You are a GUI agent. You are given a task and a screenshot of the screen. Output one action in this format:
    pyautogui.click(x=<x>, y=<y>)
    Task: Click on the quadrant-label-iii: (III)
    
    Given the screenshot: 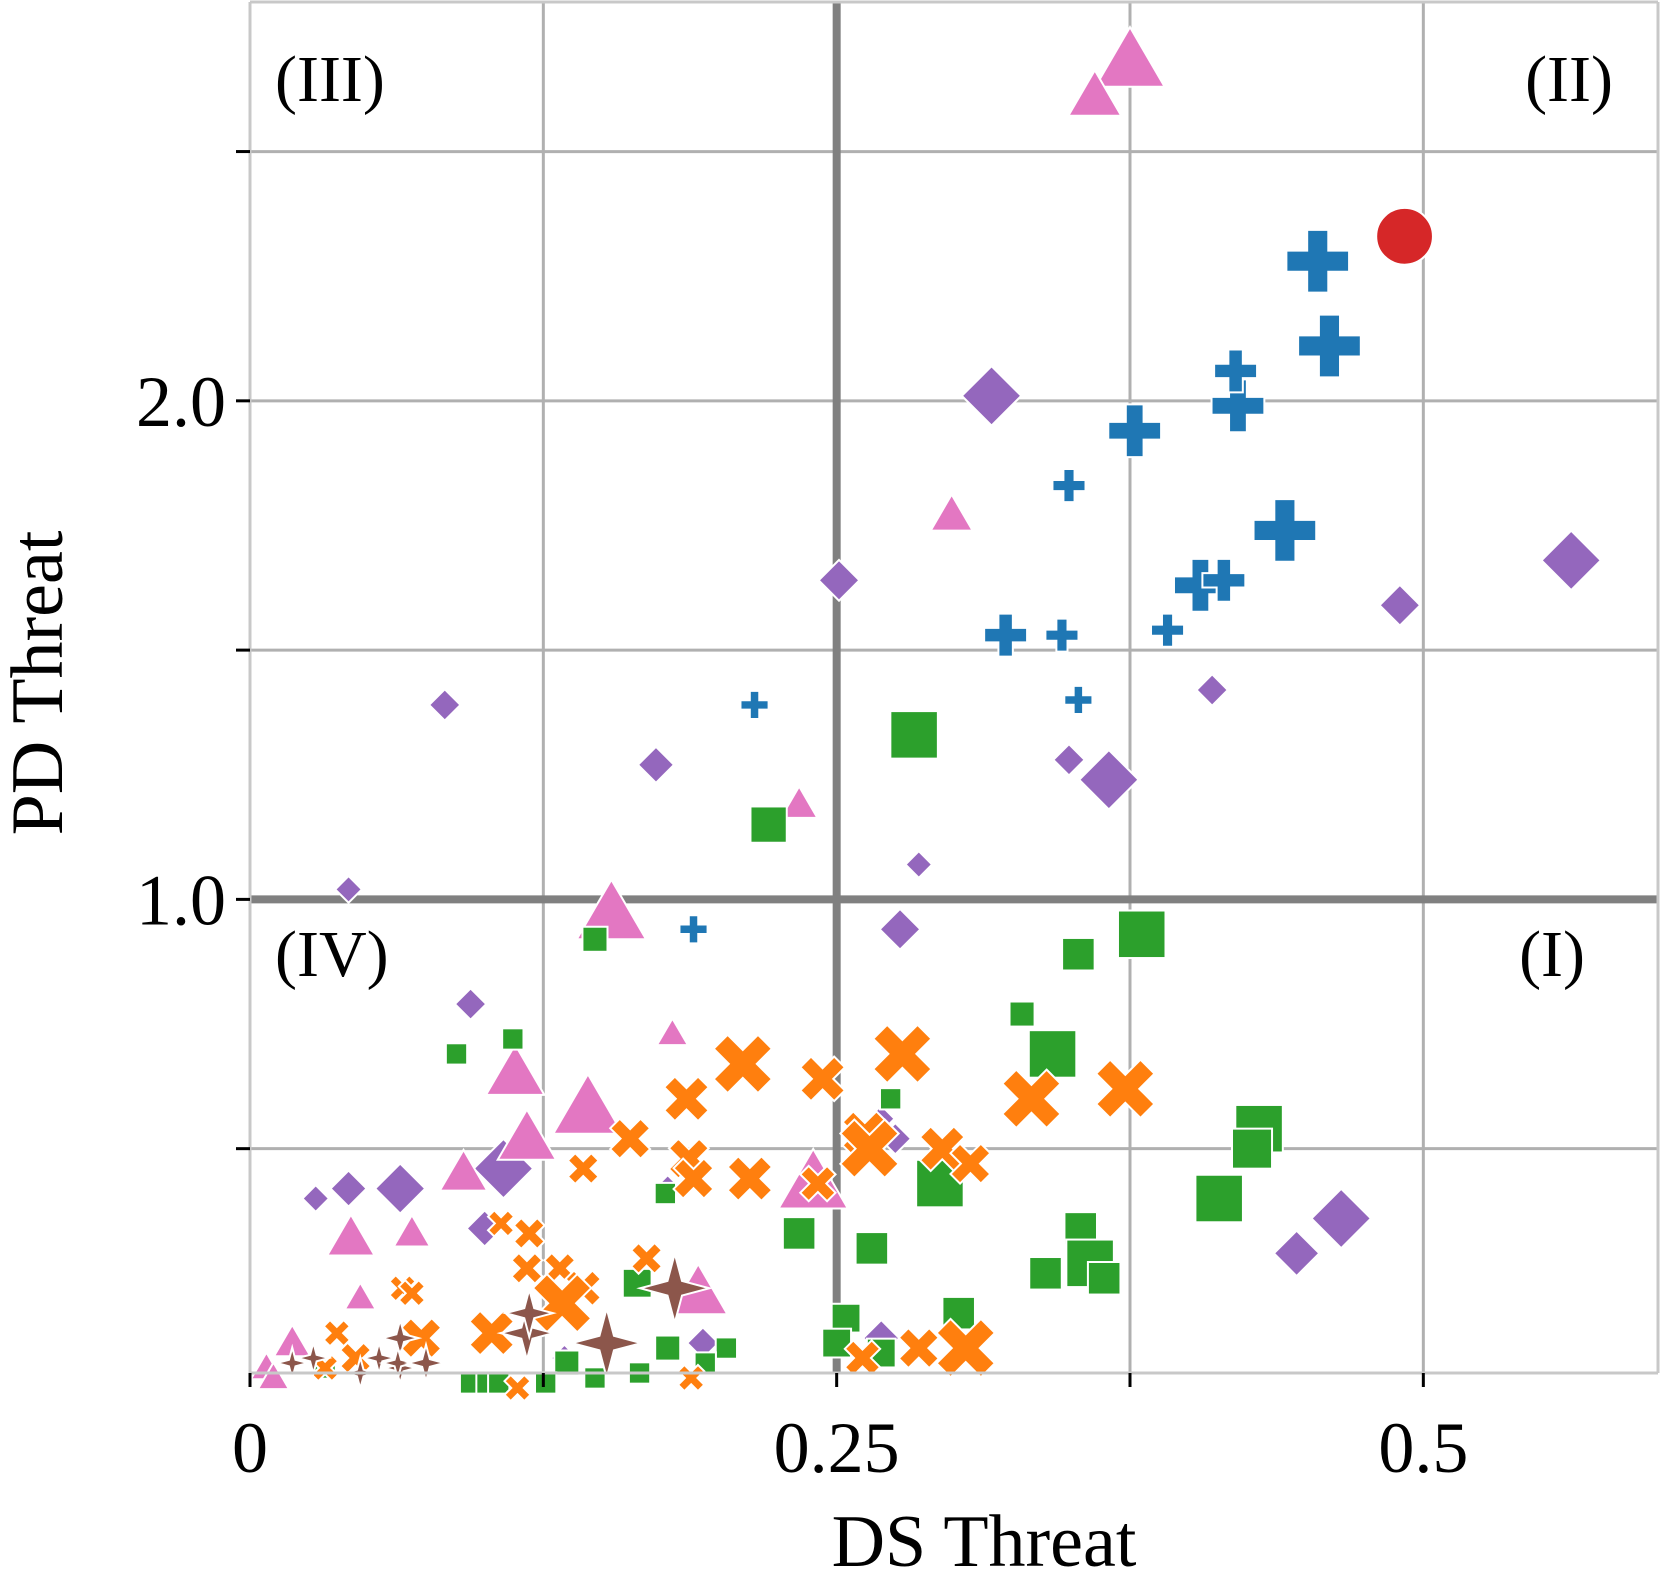 What is the action you would take?
    pyautogui.click(x=330, y=79)
    